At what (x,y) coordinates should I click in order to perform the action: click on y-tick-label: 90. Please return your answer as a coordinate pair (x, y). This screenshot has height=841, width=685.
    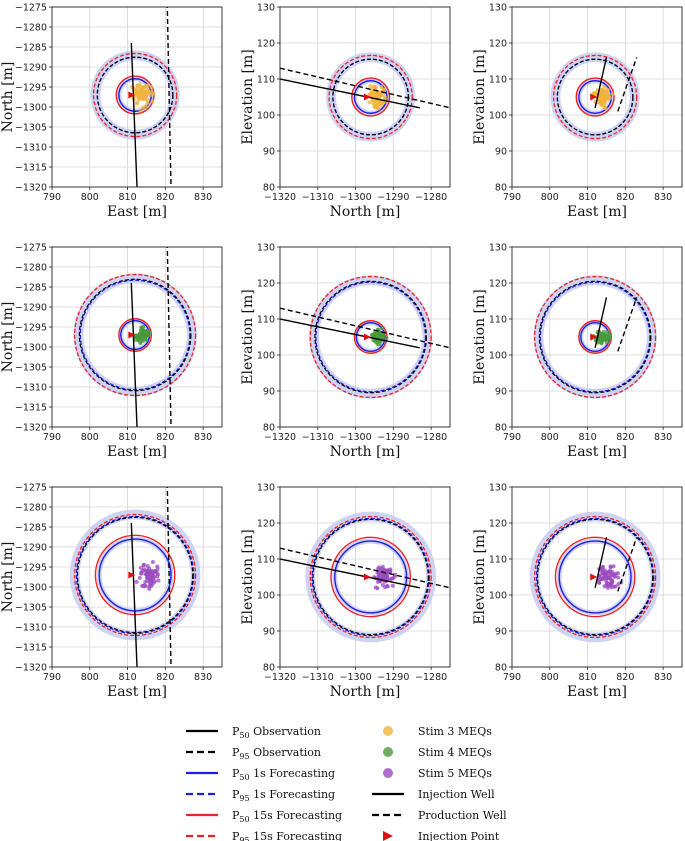
    Looking at the image, I should click on (269, 151).